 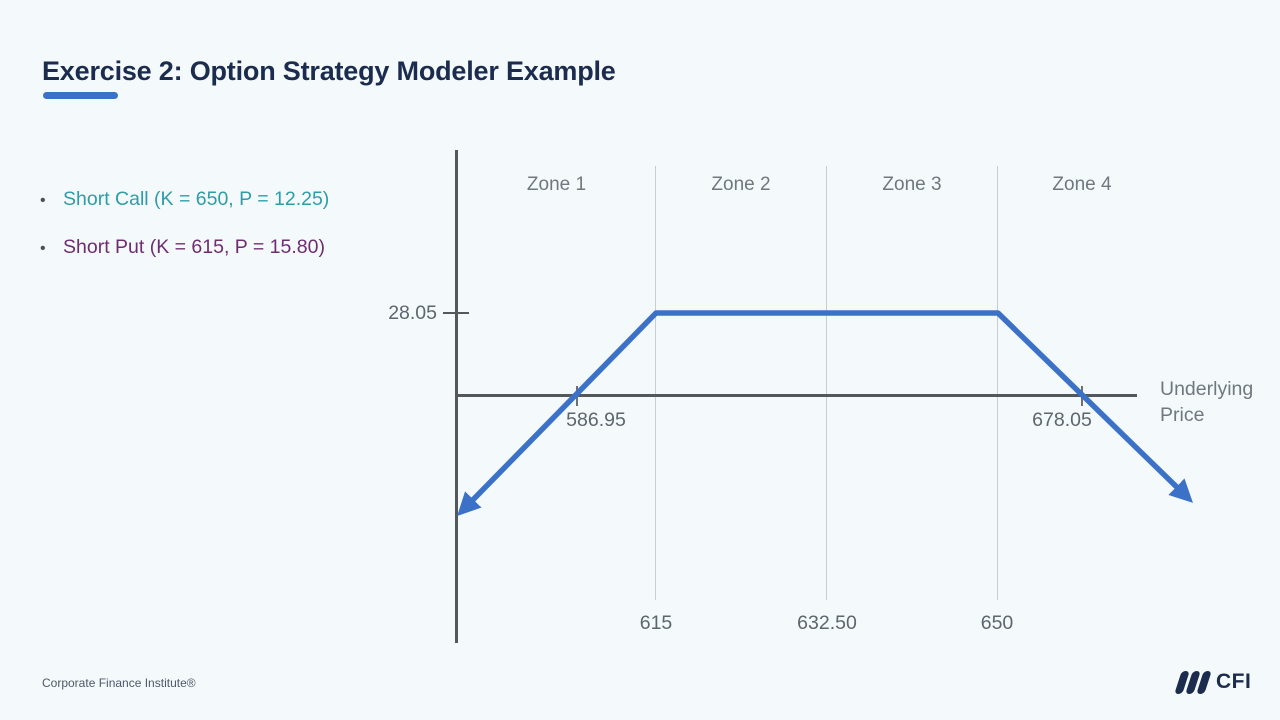 I want to click on footer-brand-text: Corporate Finance Institute®, so click(x=119, y=683).